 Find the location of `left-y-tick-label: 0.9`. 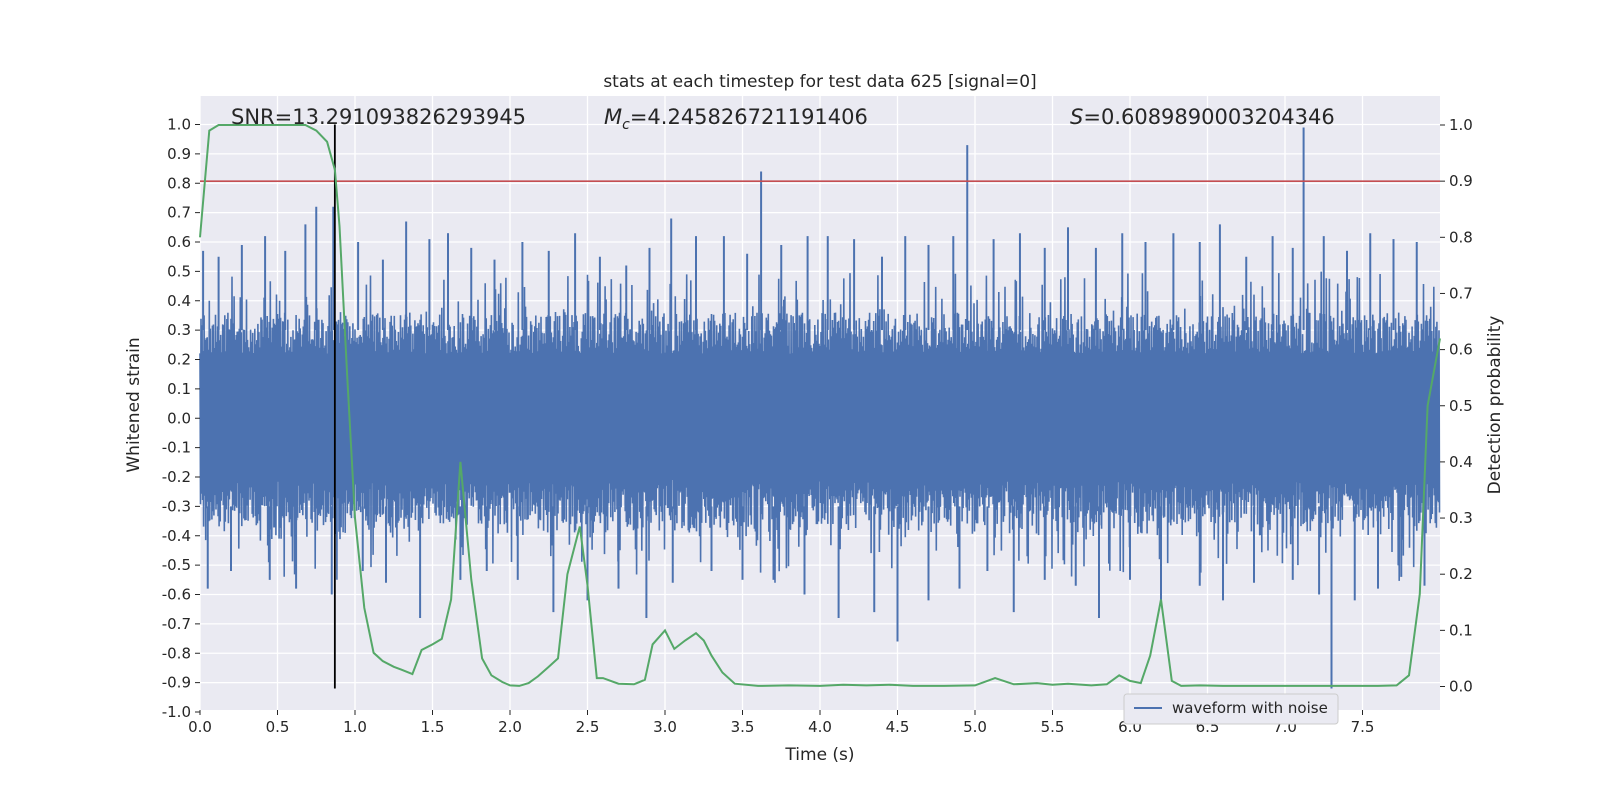

left-y-tick-label: 0.9 is located at coordinates (179, 154).